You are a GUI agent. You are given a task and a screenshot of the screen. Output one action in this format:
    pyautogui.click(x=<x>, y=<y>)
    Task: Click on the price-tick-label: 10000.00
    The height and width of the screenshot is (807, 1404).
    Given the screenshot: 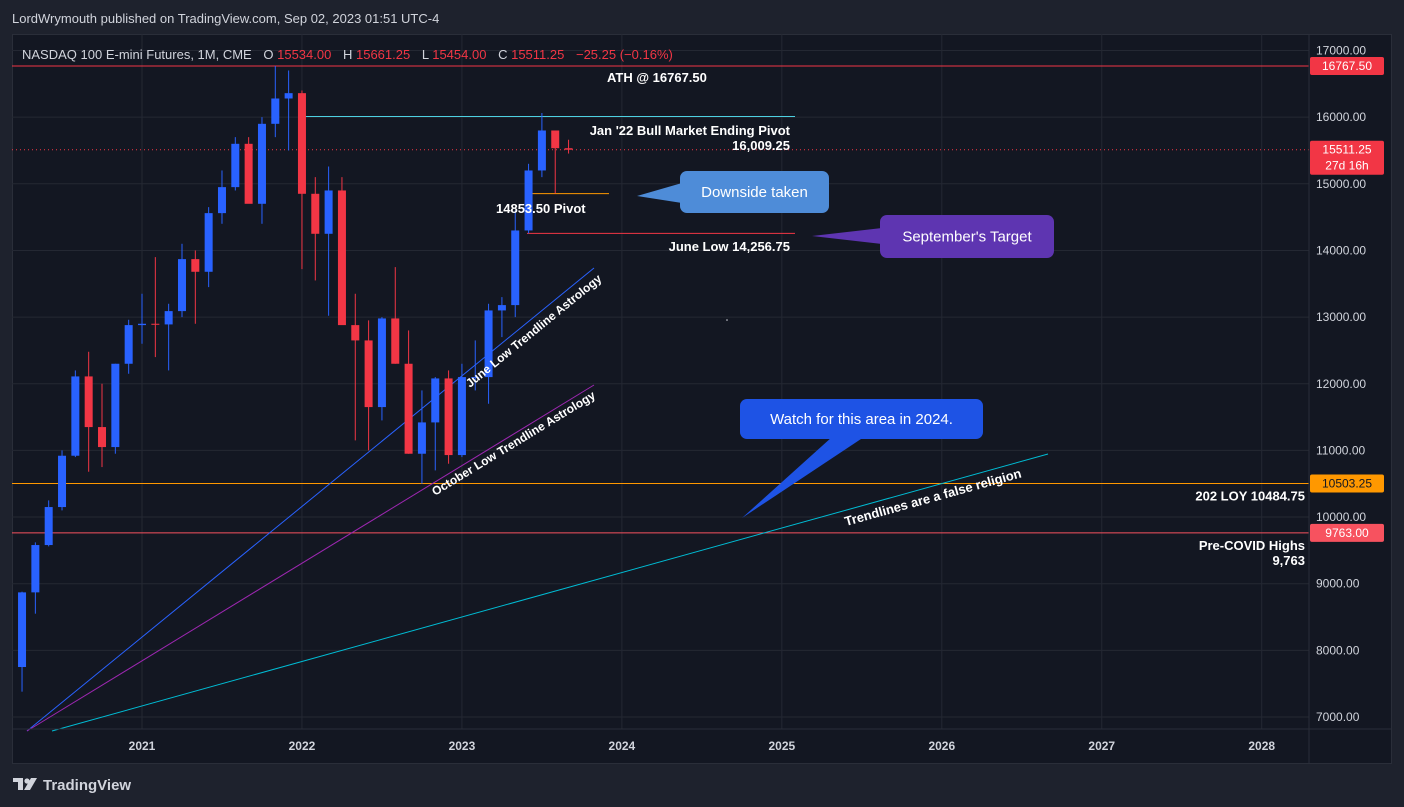 What is the action you would take?
    pyautogui.click(x=1341, y=517)
    